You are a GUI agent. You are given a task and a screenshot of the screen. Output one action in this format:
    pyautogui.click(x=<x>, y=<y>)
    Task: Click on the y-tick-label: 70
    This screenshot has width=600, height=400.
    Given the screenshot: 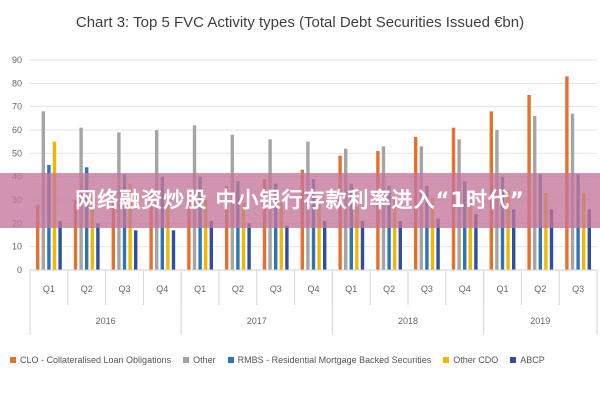 What is the action you would take?
    pyautogui.click(x=17, y=107)
    